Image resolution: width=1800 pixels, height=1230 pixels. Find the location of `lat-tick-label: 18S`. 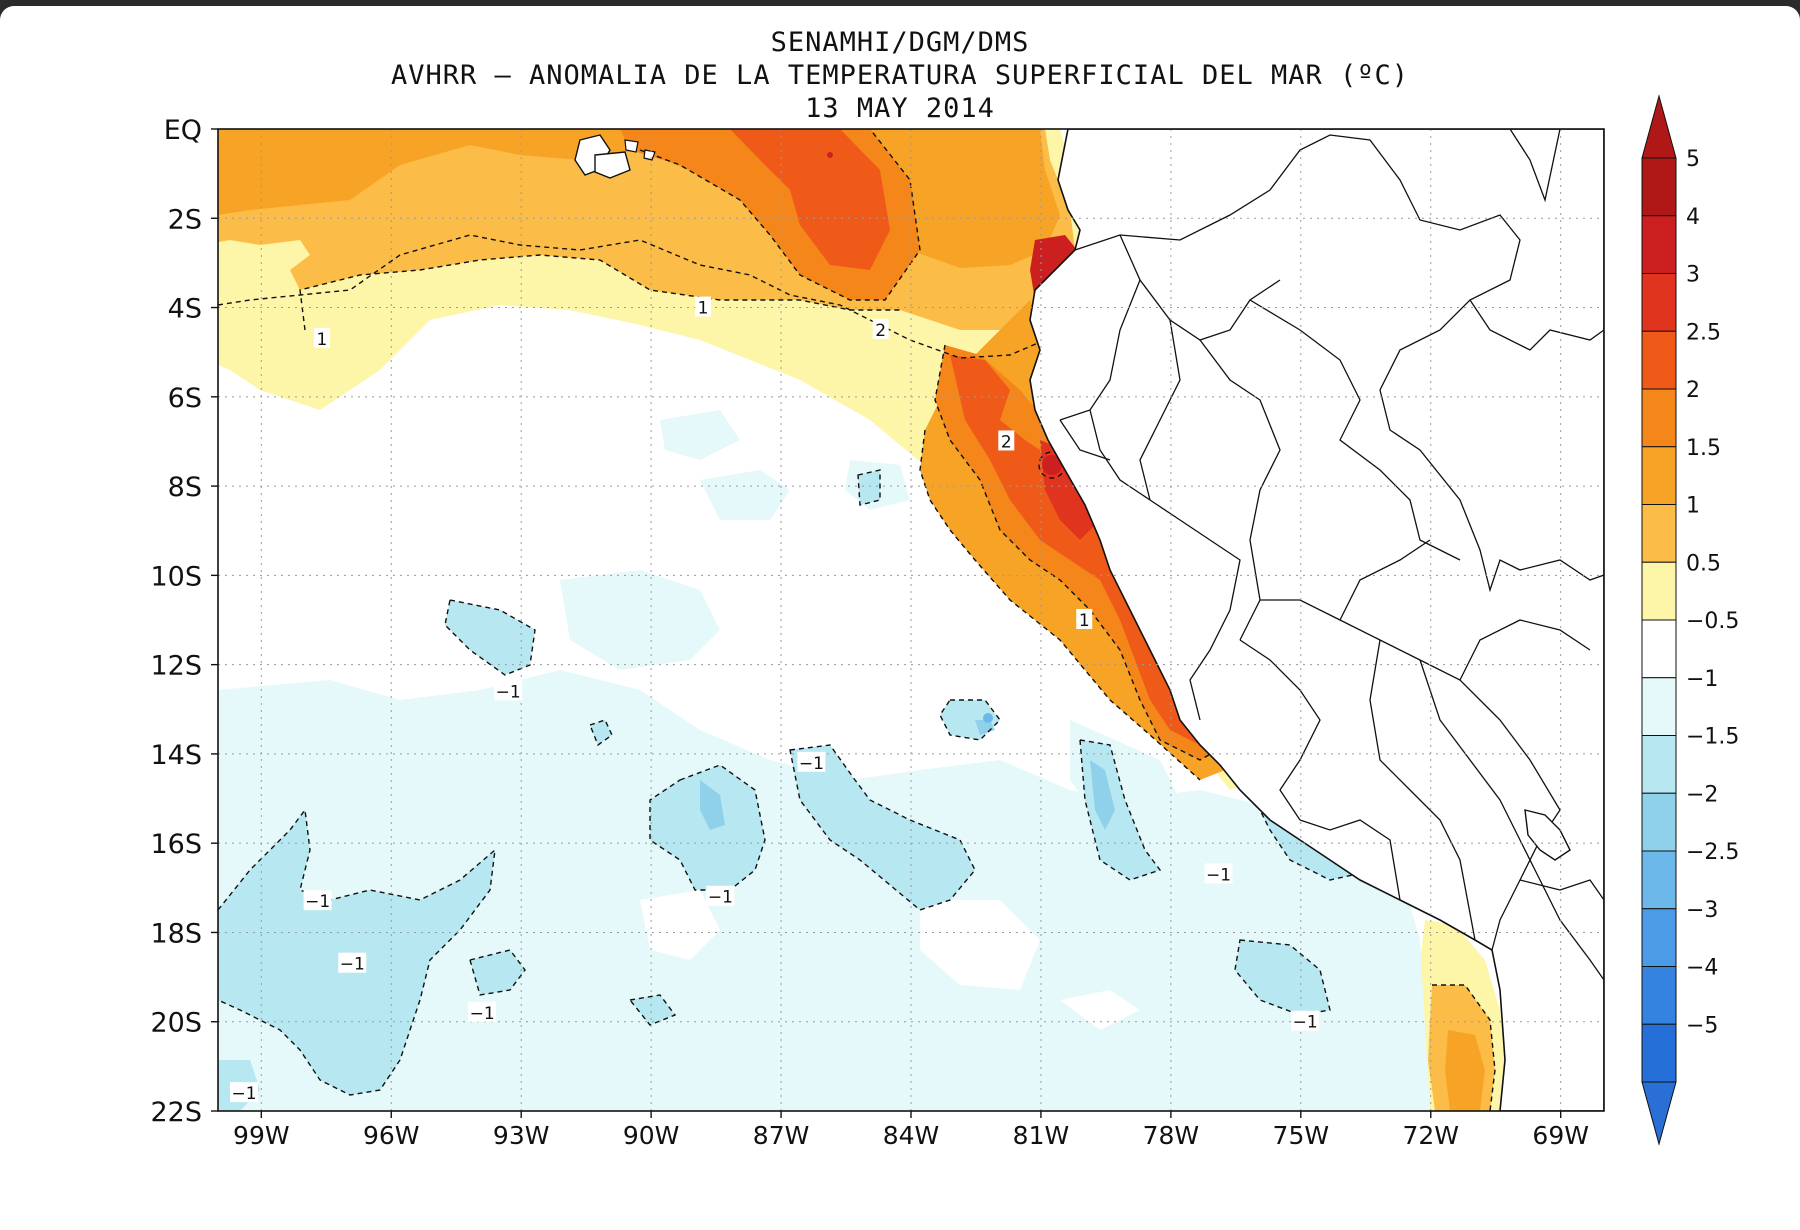

lat-tick-label: 18S is located at coordinates (177, 933).